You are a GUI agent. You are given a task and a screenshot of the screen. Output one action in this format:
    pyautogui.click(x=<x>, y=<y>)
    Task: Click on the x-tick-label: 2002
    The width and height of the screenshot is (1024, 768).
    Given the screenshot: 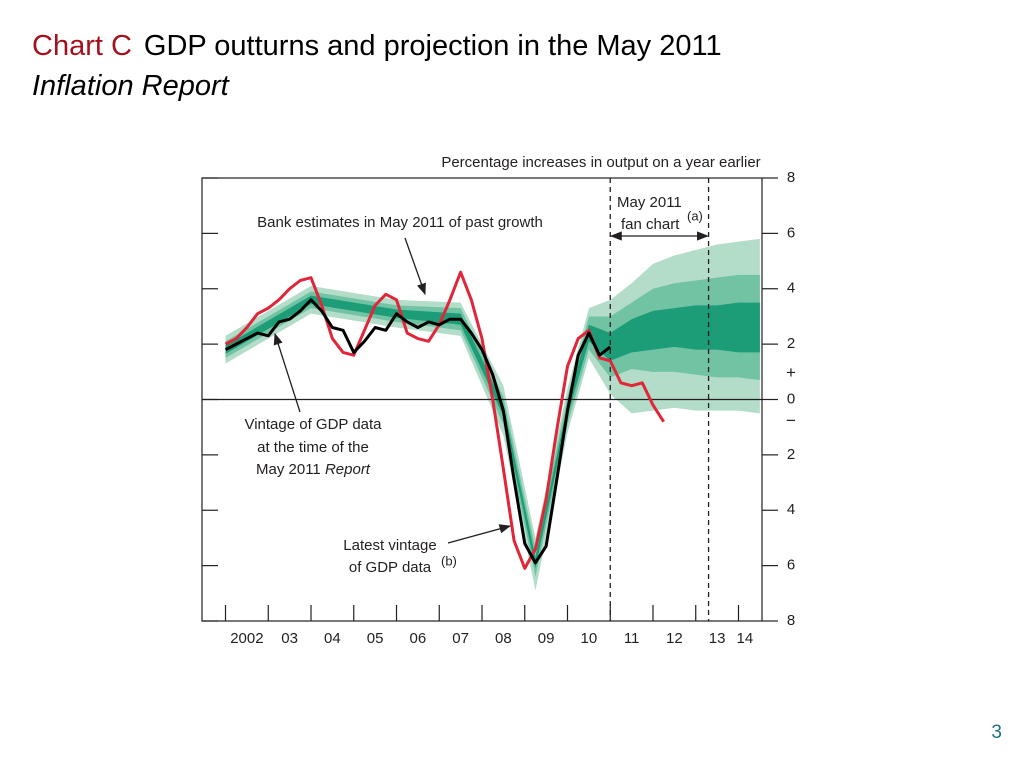 What is the action you would take?
    pyautogui.click(x=246, y=638)
    